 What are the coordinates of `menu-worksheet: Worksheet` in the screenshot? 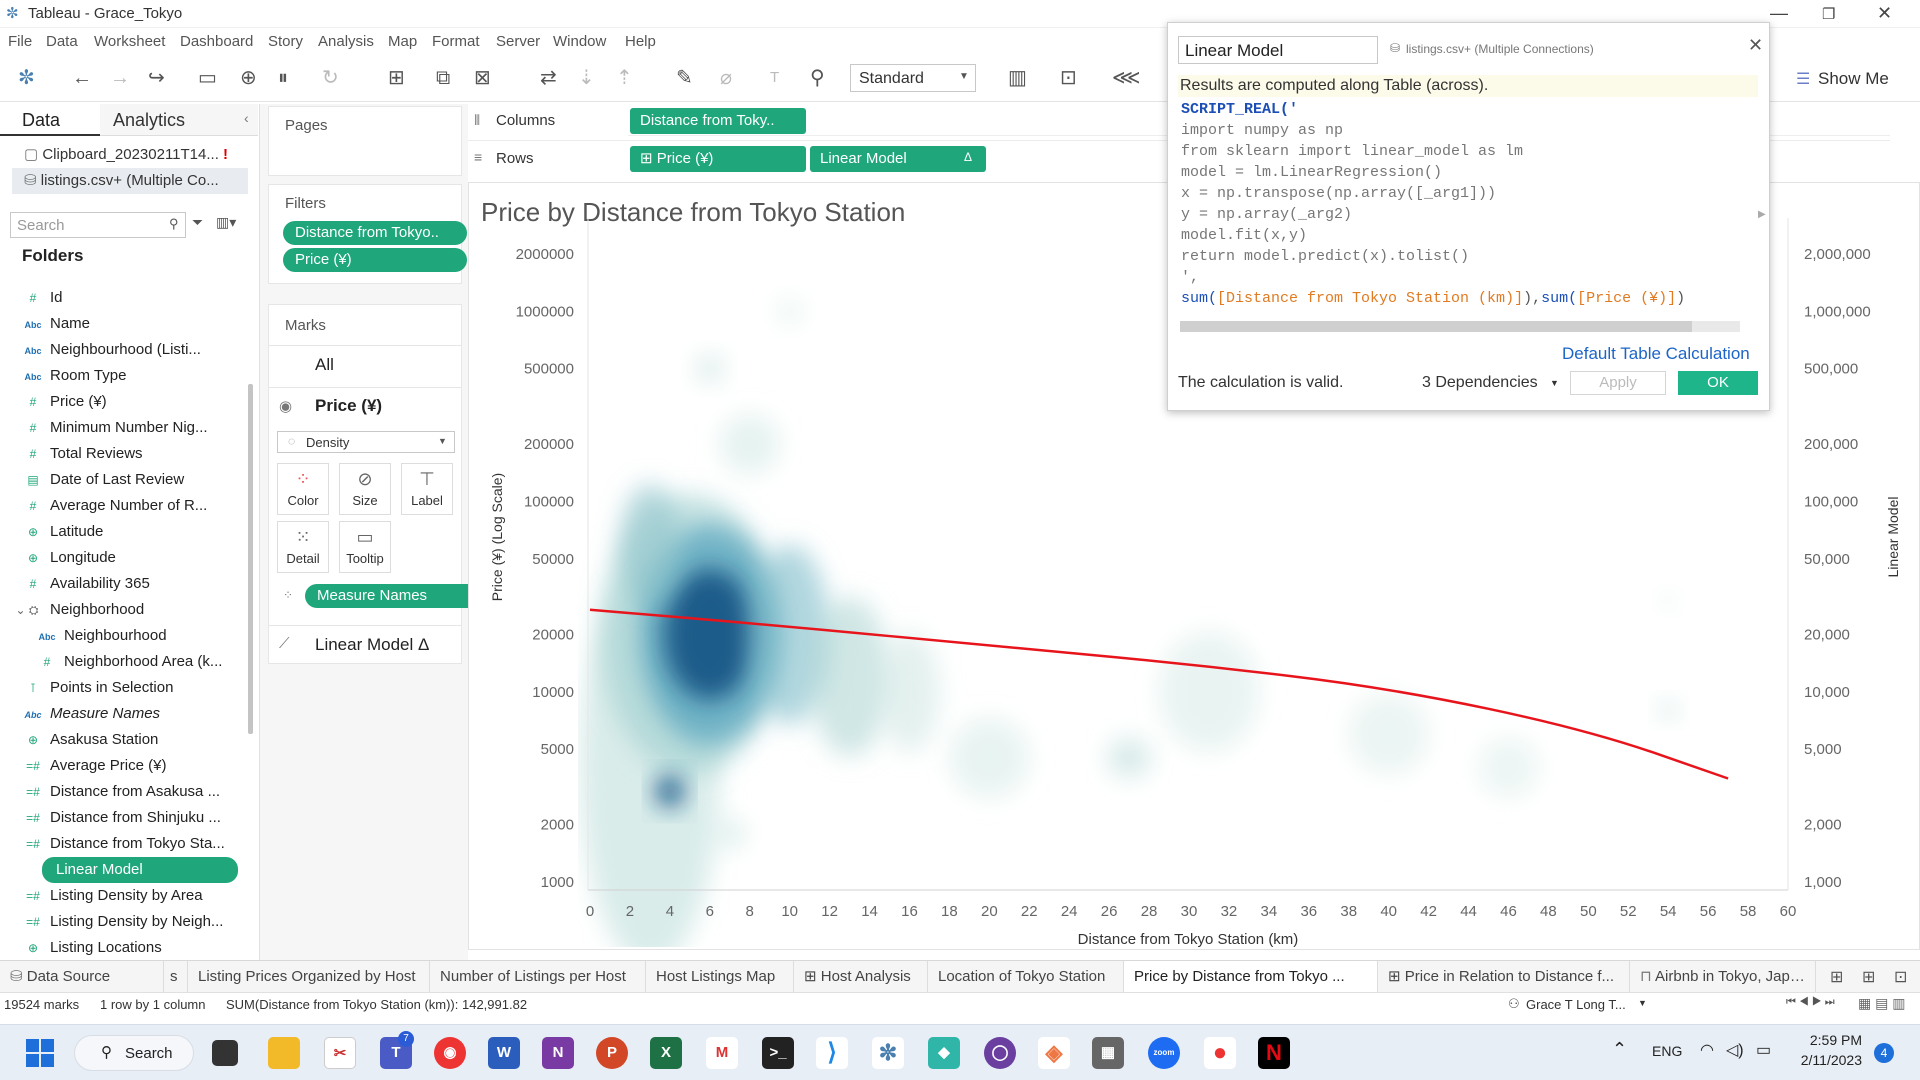 It's located at (130, 41).